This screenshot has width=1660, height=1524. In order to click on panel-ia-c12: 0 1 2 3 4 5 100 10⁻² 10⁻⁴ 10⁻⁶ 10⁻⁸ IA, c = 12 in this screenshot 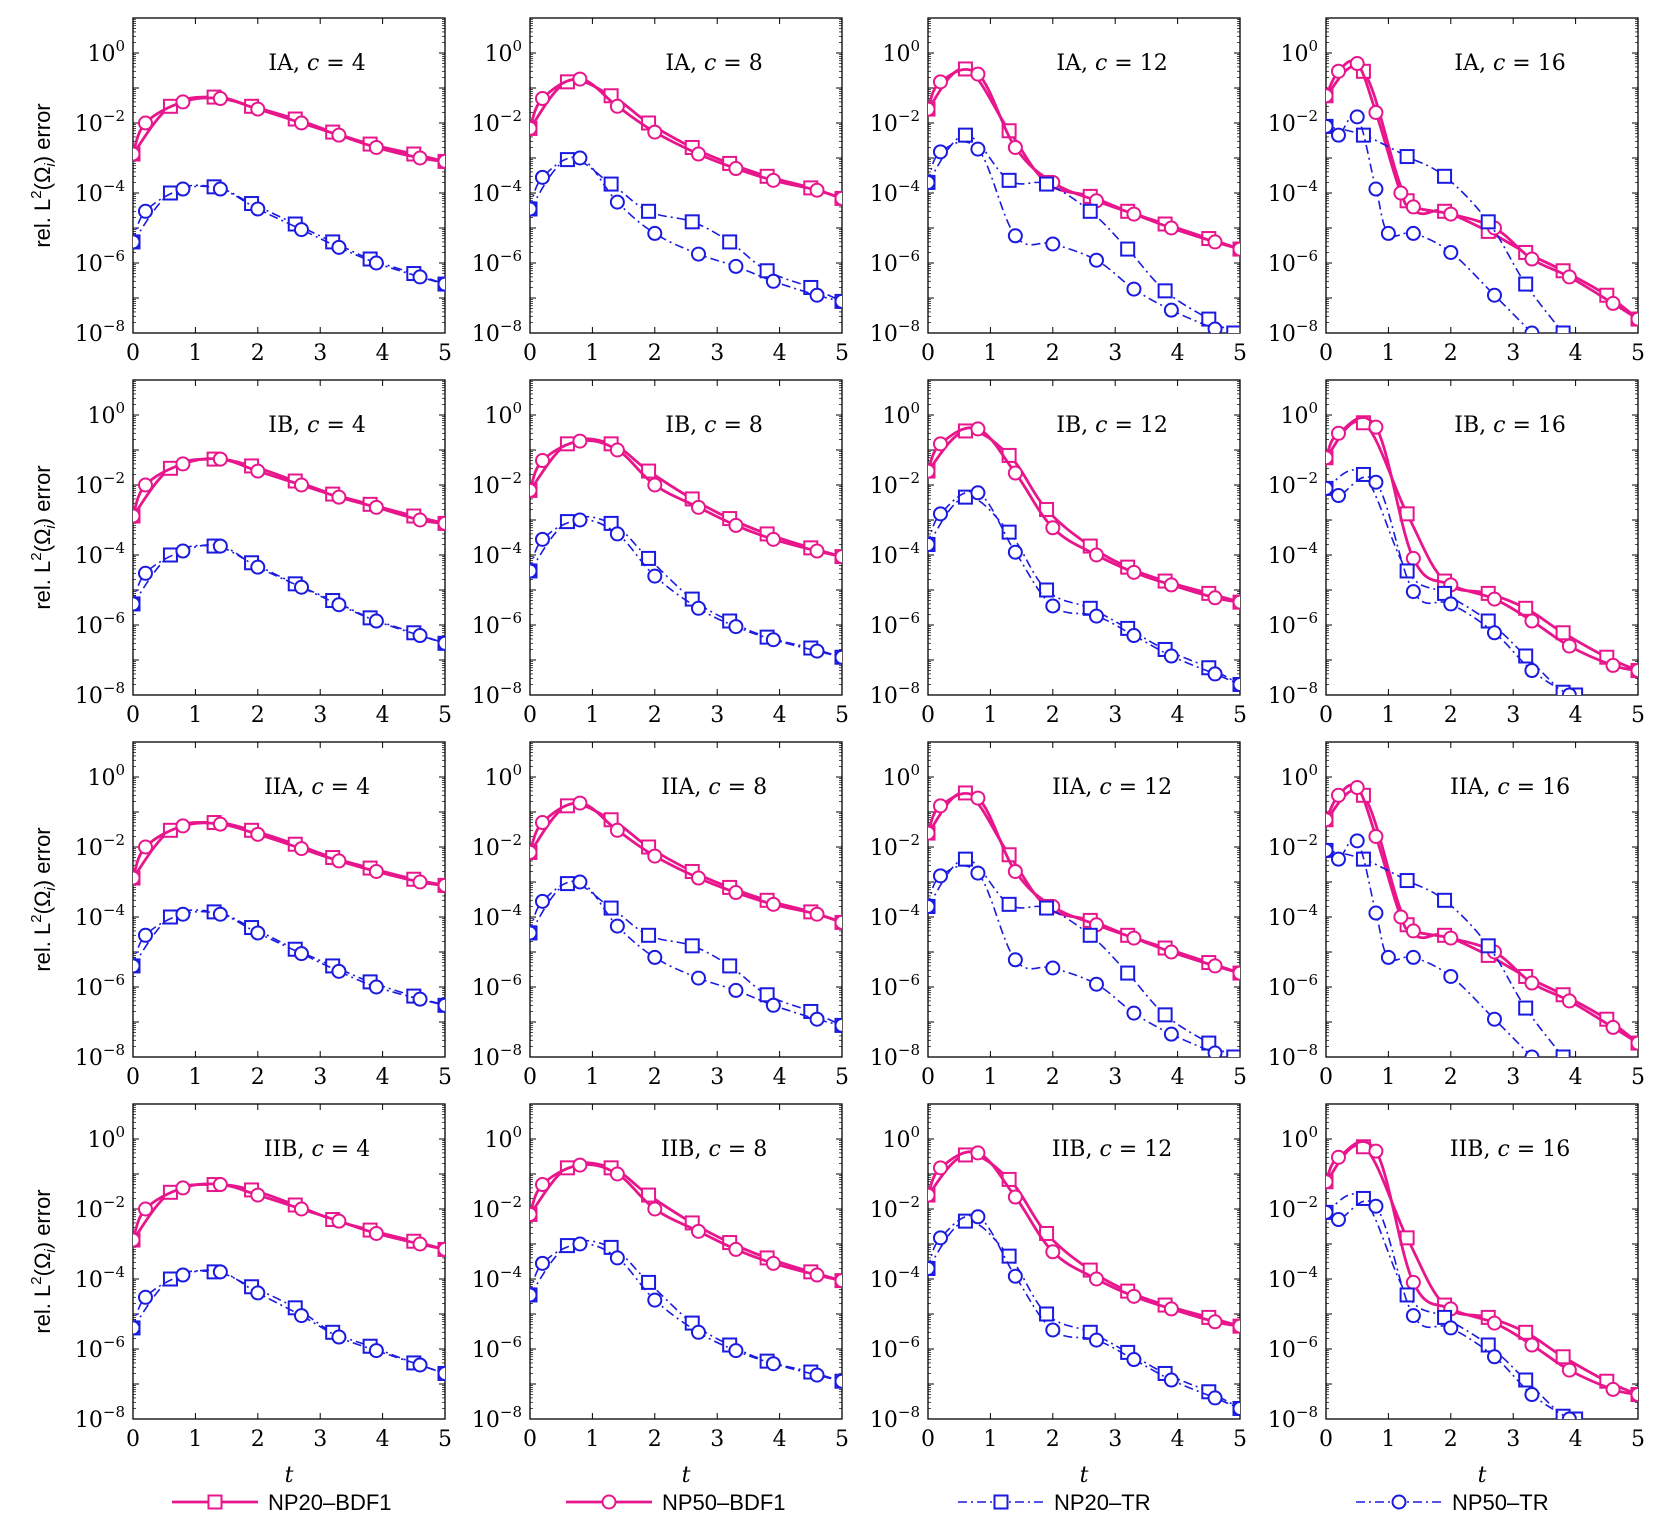, I will do `click(1058, 191)`.